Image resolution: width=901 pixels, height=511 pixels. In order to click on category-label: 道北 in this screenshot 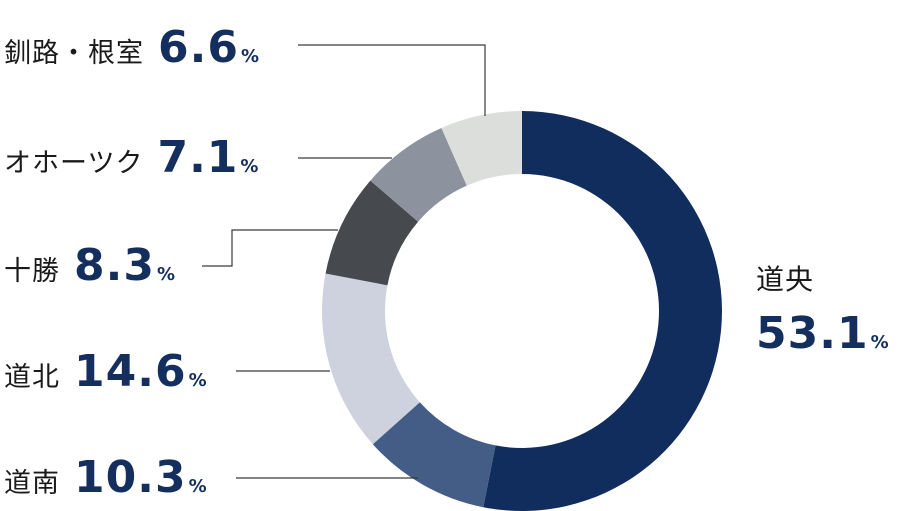, I will do `click(32, 377)`.